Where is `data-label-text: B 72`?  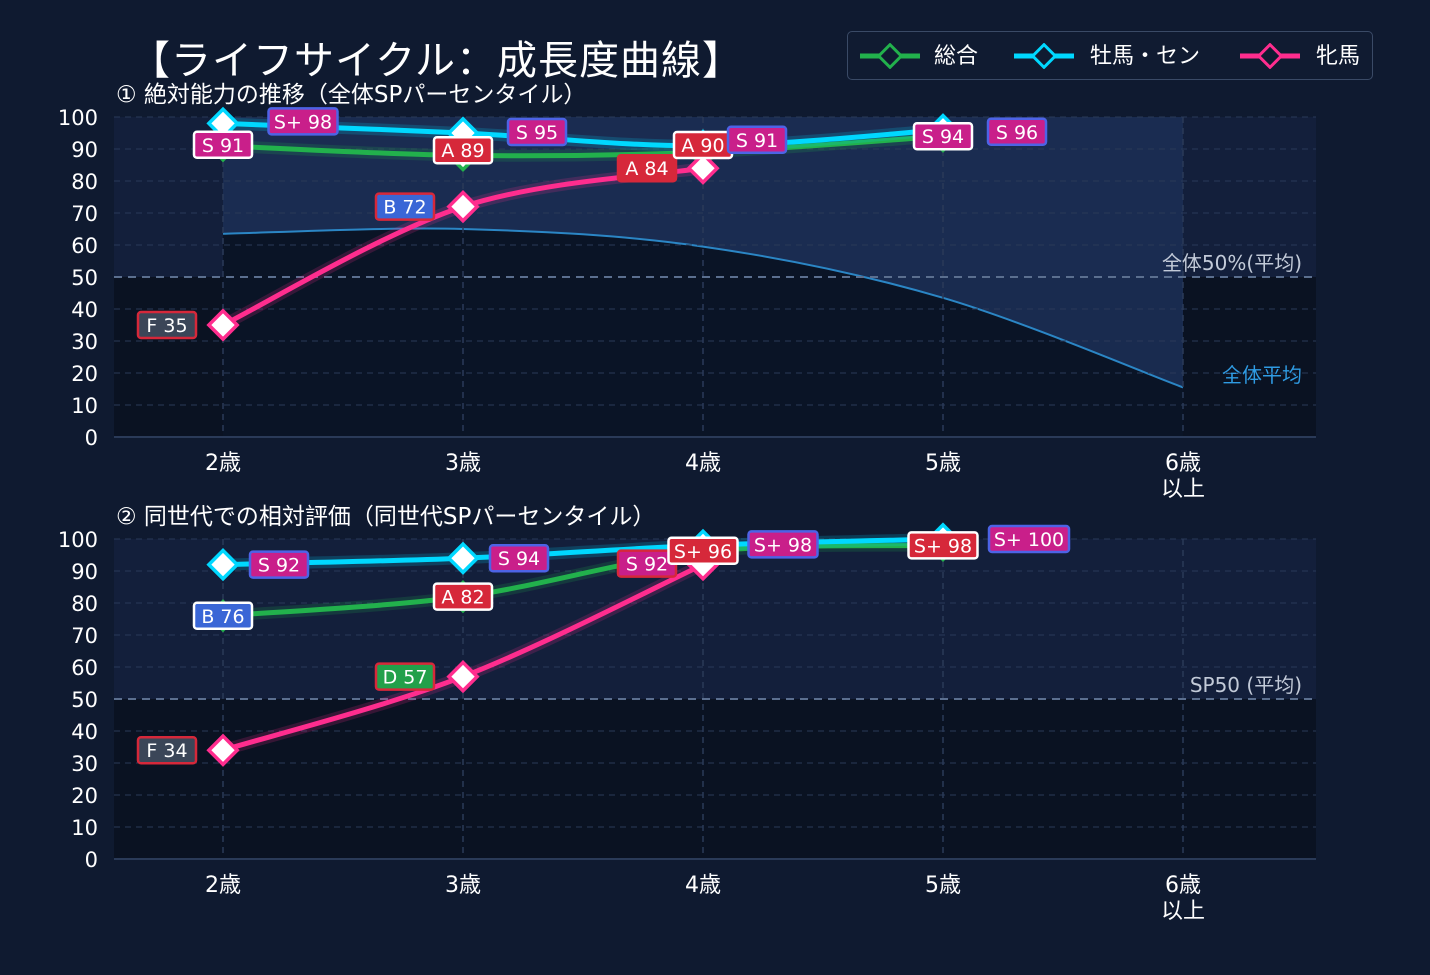
data-label-text: B 72 is located at coordinates (404, 208).